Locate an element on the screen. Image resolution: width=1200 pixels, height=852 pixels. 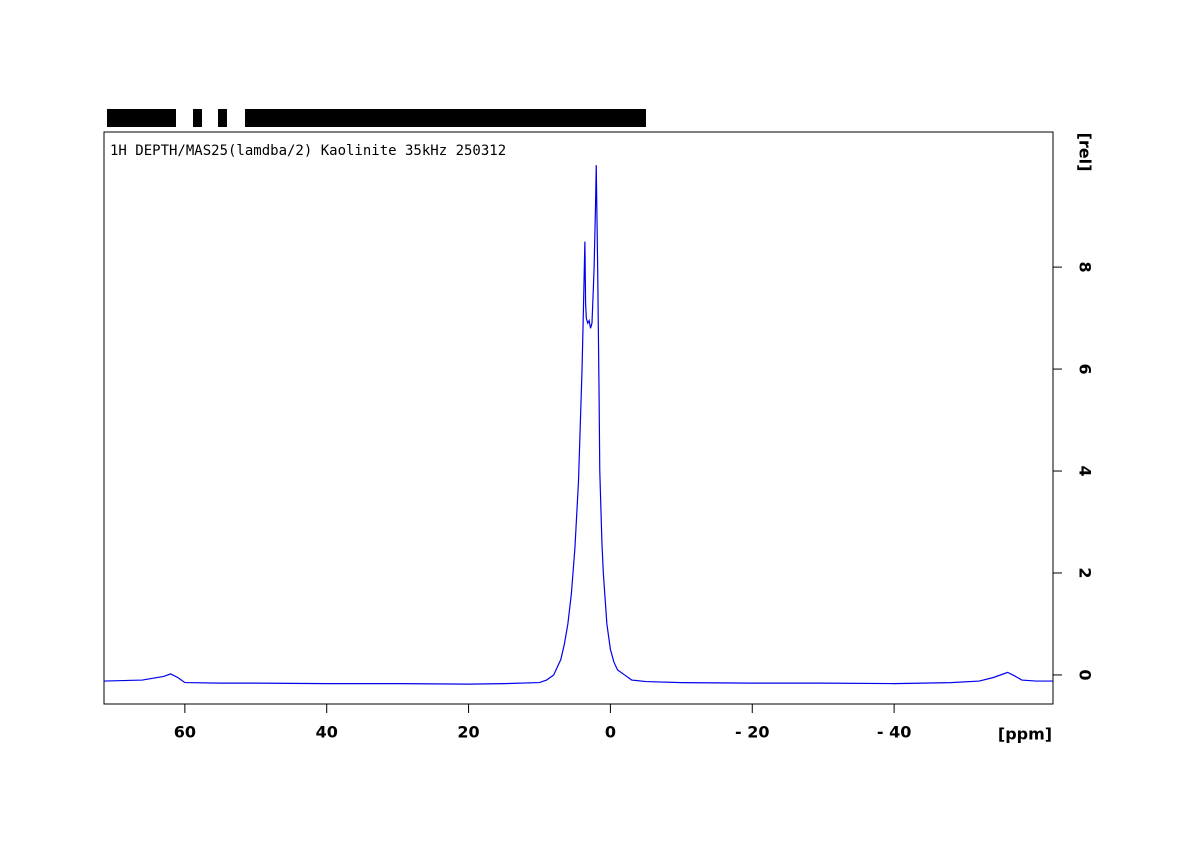
y-tick-label: 2 is located at coordinates (1085, 572).